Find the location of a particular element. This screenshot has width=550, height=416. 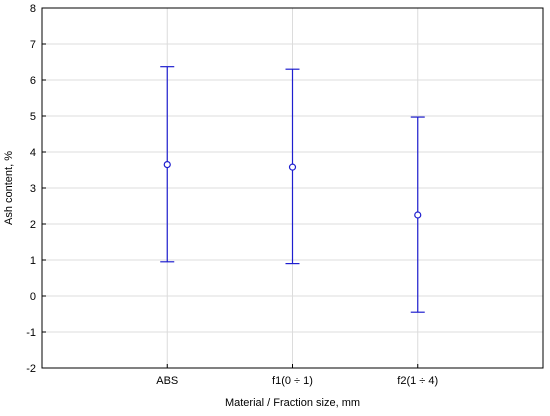

y-tick-label: 5 is located at coordinates (33, 117).